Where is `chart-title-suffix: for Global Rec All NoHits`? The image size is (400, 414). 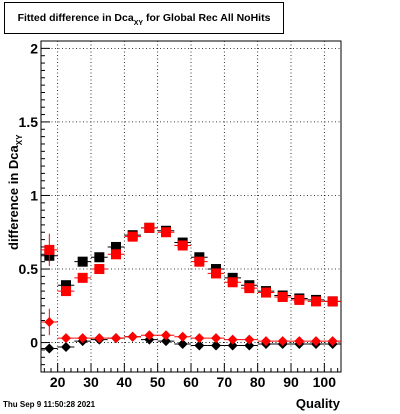
chart-title-suffix: for Global Rec All NoHits is located at coordinates (207, 18).